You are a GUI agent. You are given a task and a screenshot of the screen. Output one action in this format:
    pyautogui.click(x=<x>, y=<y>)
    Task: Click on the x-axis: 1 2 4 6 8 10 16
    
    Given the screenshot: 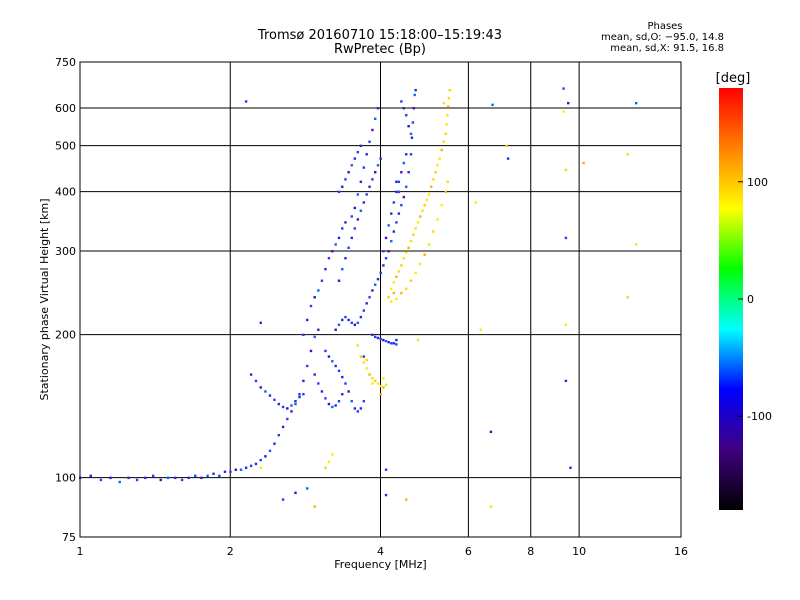 What is the action you would take?
    pyautogui.click(x=383, y=551)
    